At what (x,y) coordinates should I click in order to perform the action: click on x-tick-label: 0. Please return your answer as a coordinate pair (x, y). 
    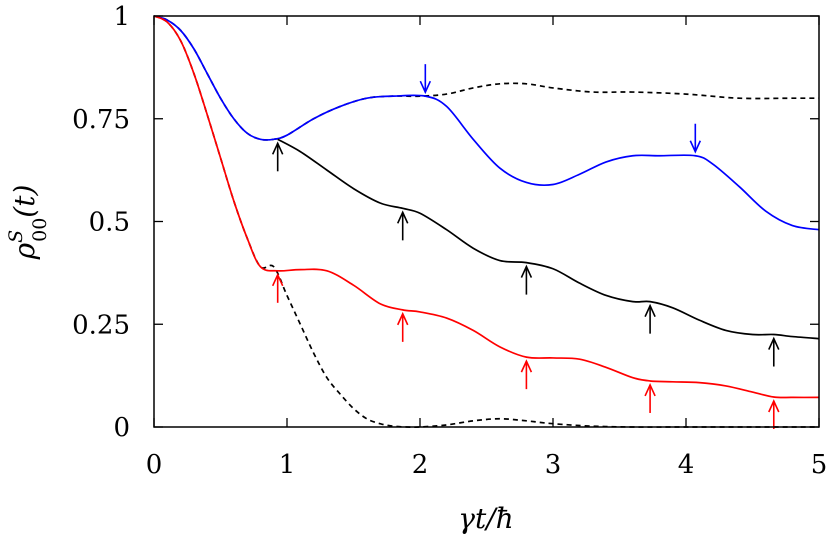
    Looking at the image, I should click on (154, 465).